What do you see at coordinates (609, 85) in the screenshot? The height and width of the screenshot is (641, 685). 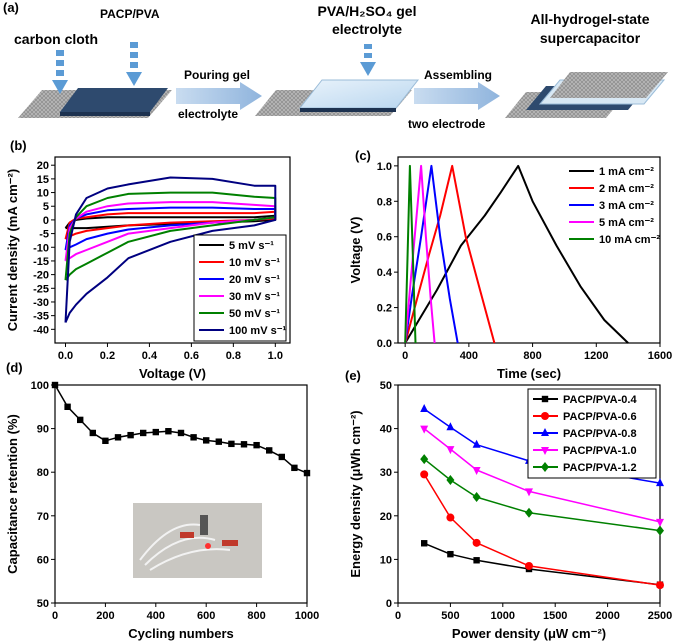 I see `carbon-cloth` at bounding box center [609, 85].